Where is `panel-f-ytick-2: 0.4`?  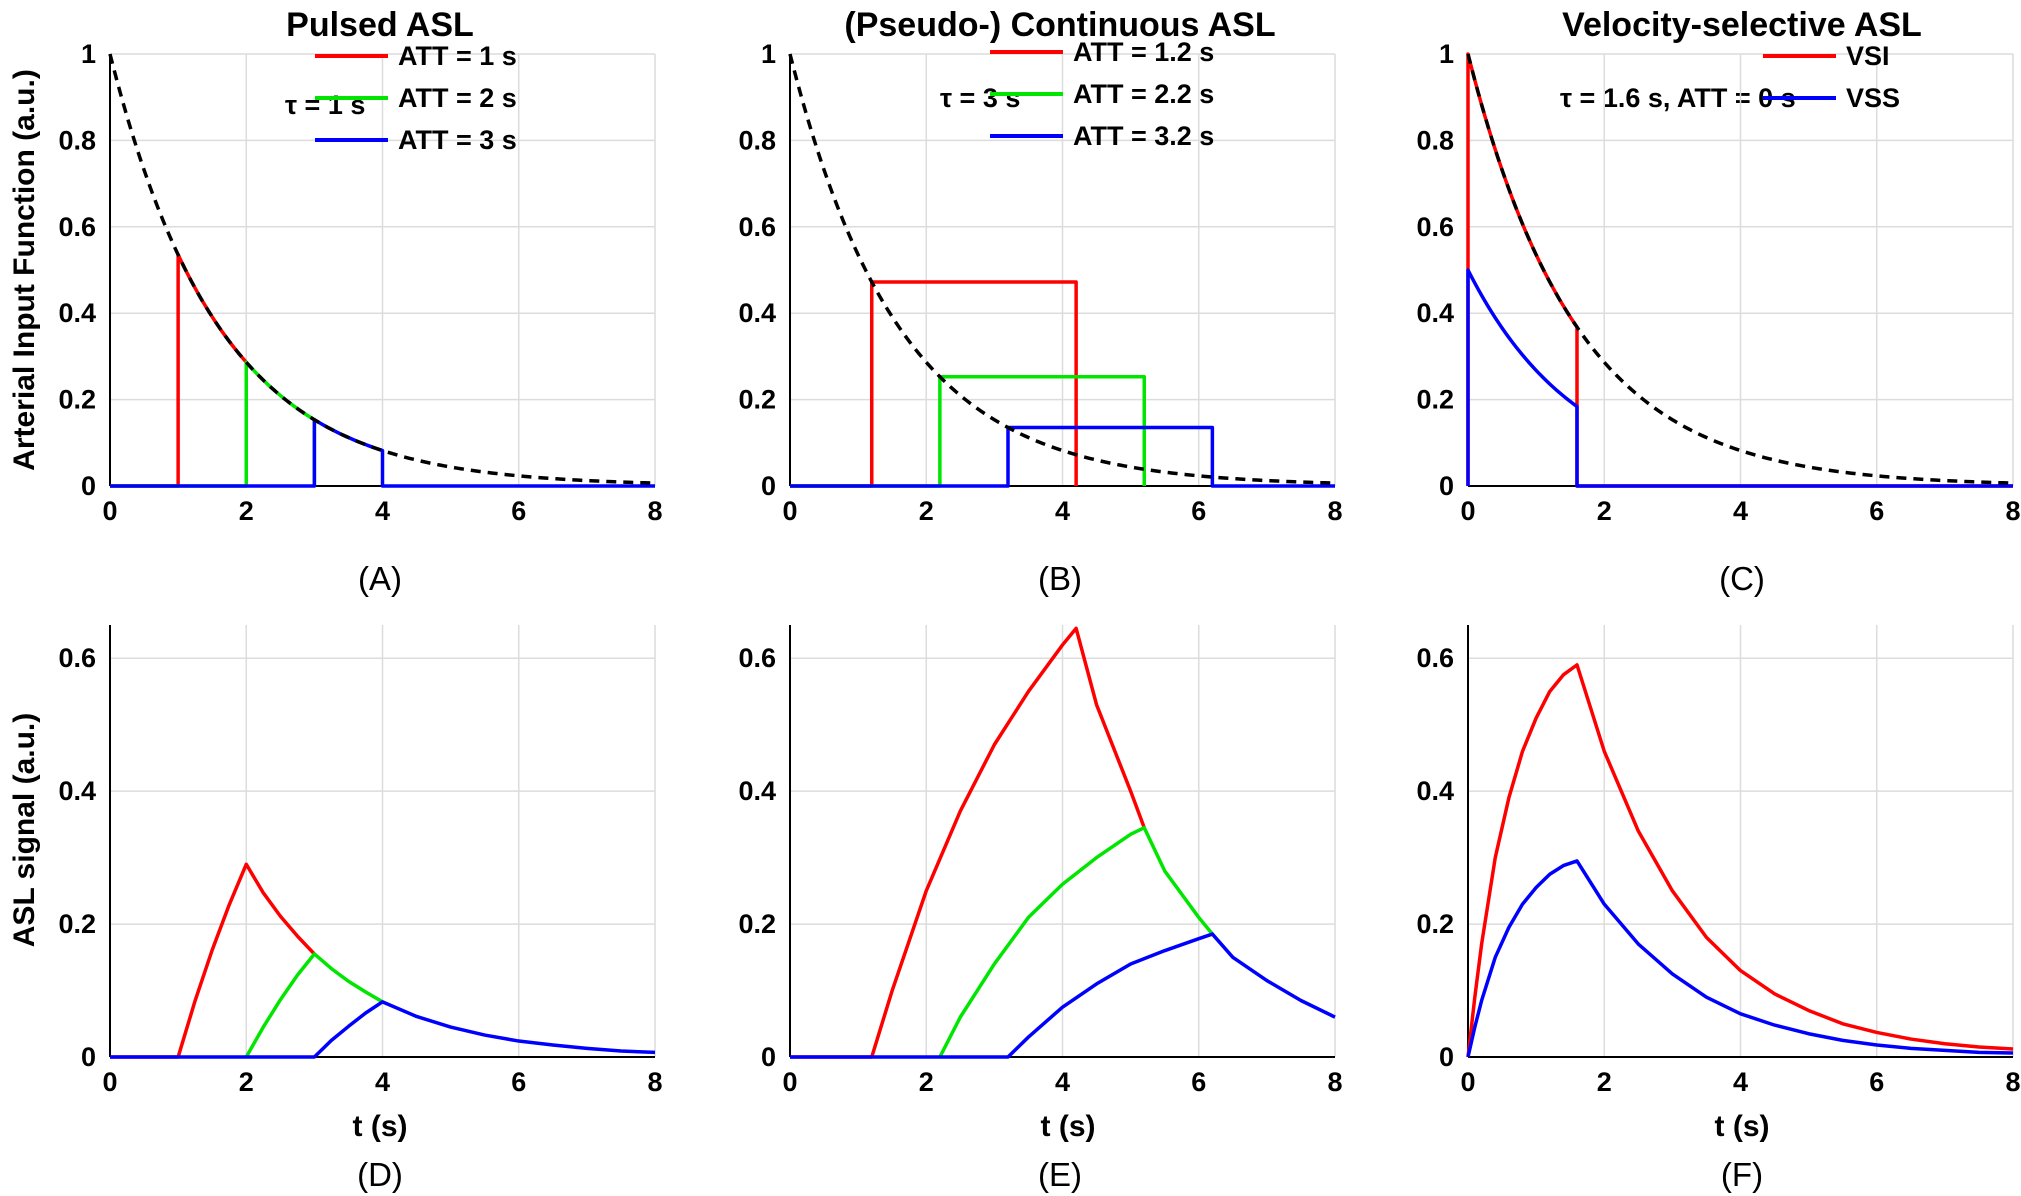 panel-f-ytick-2: 0.4 is located at coordinates (1435, 791).